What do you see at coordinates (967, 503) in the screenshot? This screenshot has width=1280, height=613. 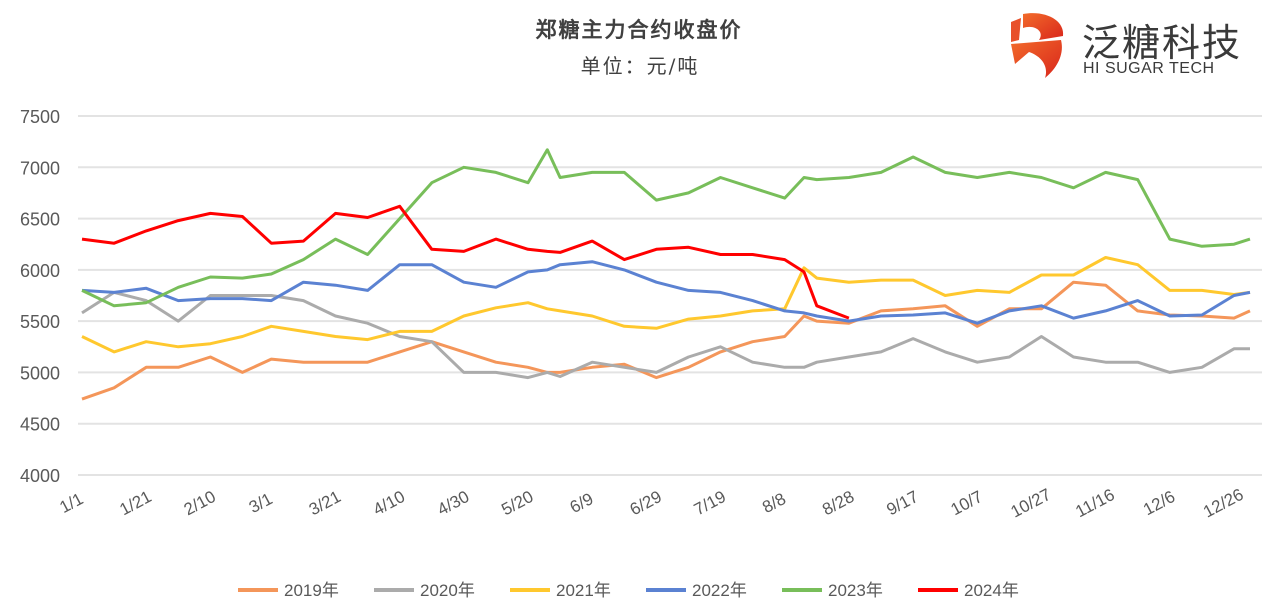 I see `x-tick-label: 10/7` at bounding box center [967, 503].